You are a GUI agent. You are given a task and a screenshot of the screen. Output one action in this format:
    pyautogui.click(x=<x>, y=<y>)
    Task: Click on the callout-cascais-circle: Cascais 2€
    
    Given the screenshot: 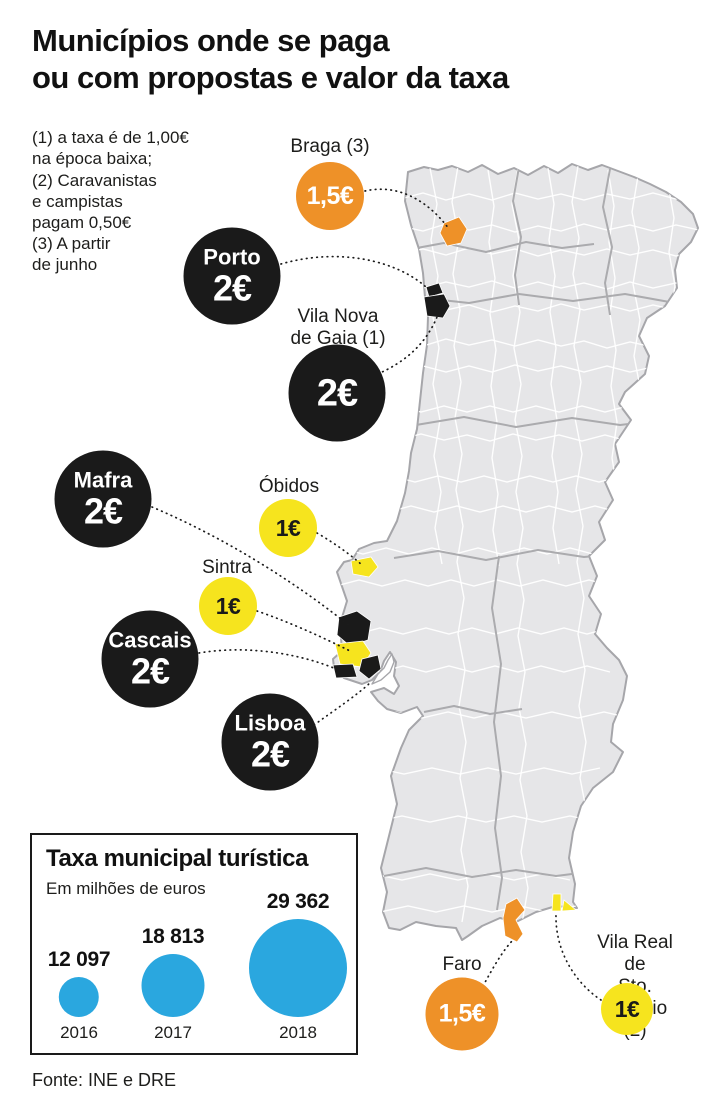 What is the action you would take?
    pyautogui.click(x=150, y=659)
    